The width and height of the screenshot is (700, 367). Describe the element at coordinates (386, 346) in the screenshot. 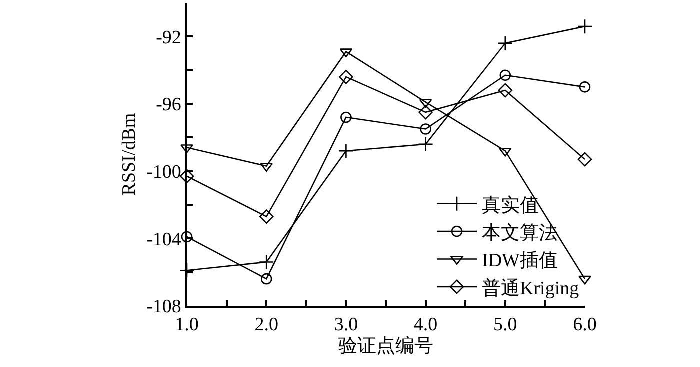

I see `x-axis-title: 验证点编号` at that location.